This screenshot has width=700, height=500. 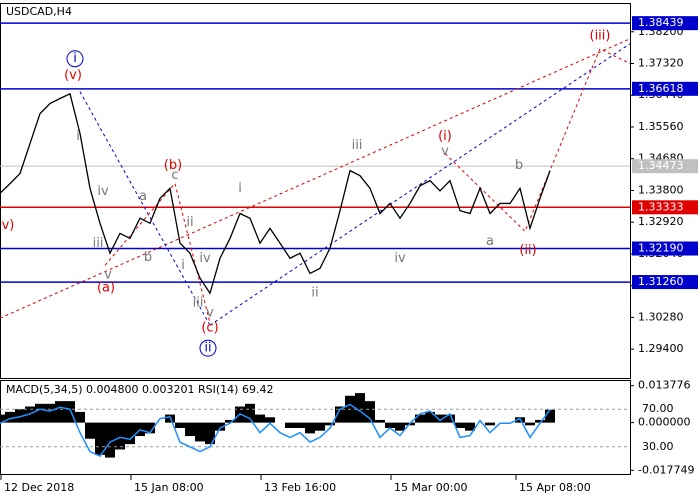 I want to click on trend-line, so click(x=537, y=140).